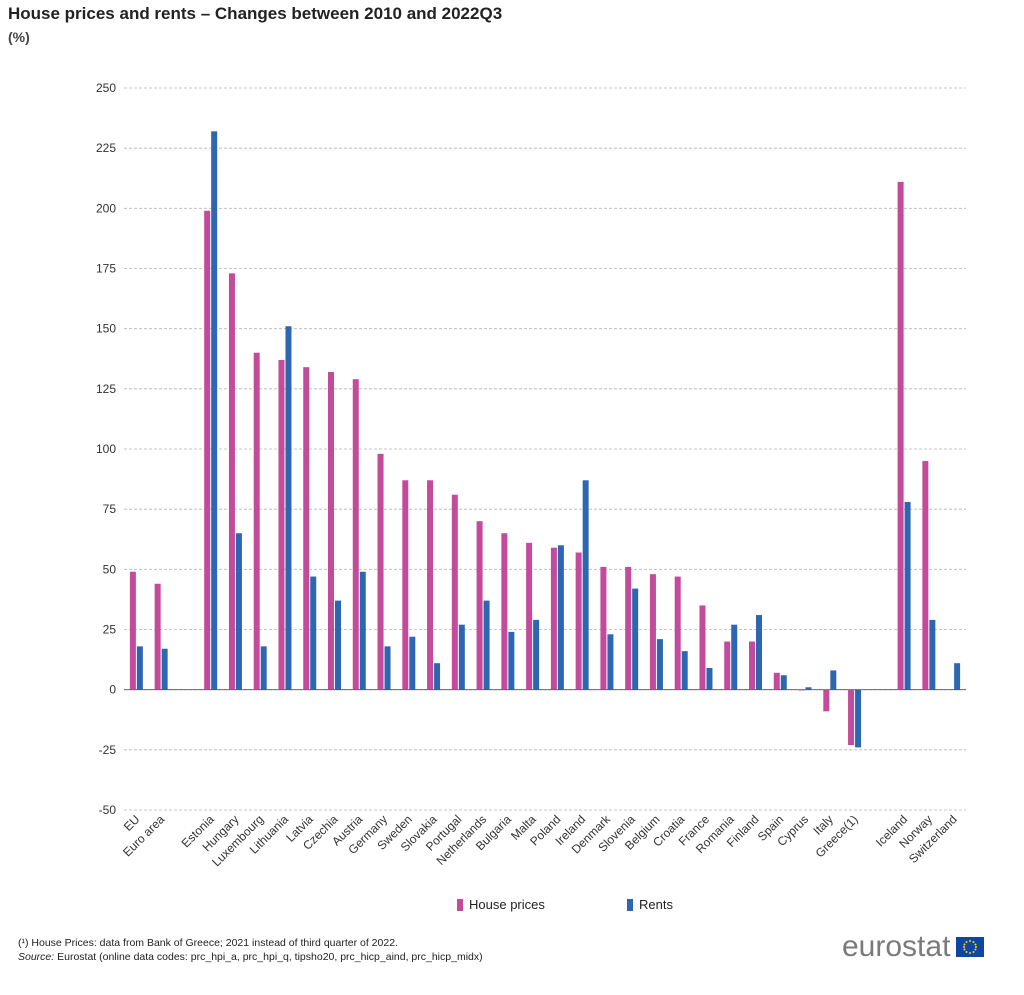  I want to click on y-tick-label: 250, so click(106, 88).